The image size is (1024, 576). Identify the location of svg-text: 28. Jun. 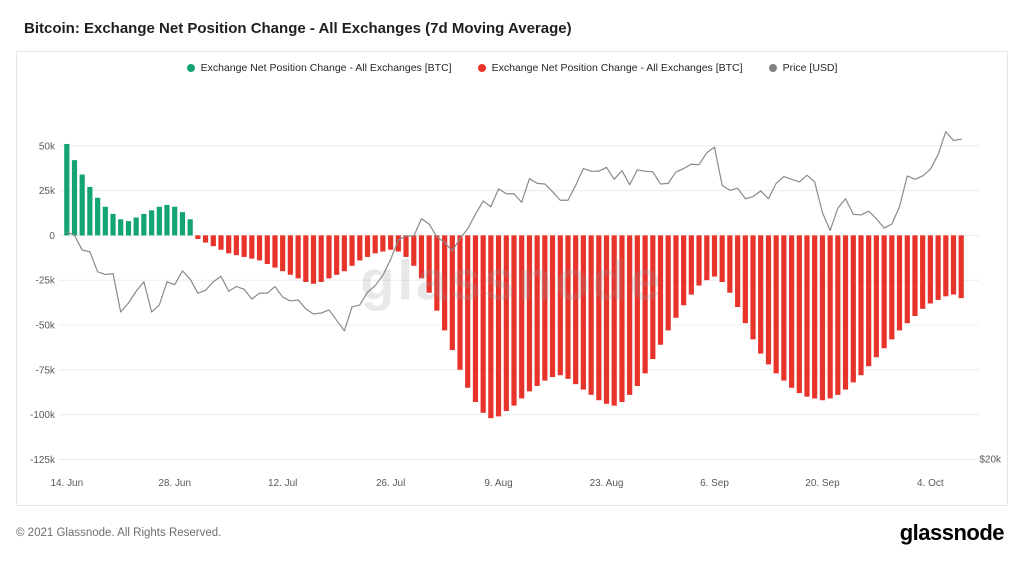
(174, 483).